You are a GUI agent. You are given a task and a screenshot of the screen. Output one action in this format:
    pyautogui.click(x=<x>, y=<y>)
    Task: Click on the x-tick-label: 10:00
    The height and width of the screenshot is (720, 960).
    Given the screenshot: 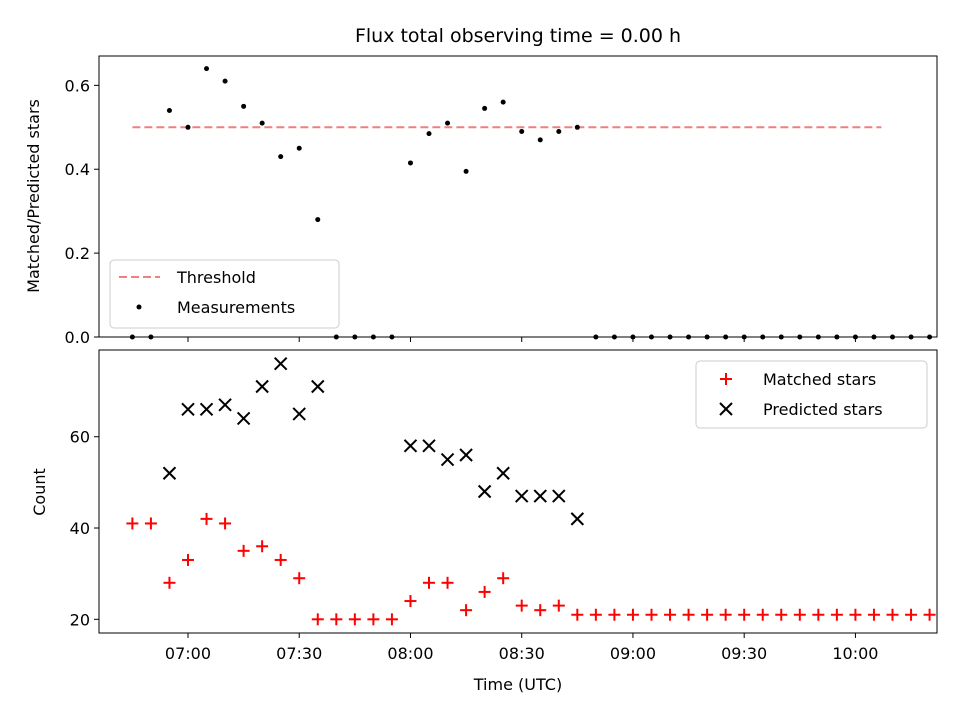 What is the action you would take?
    pyautogui.click(x=855, y=653)
    